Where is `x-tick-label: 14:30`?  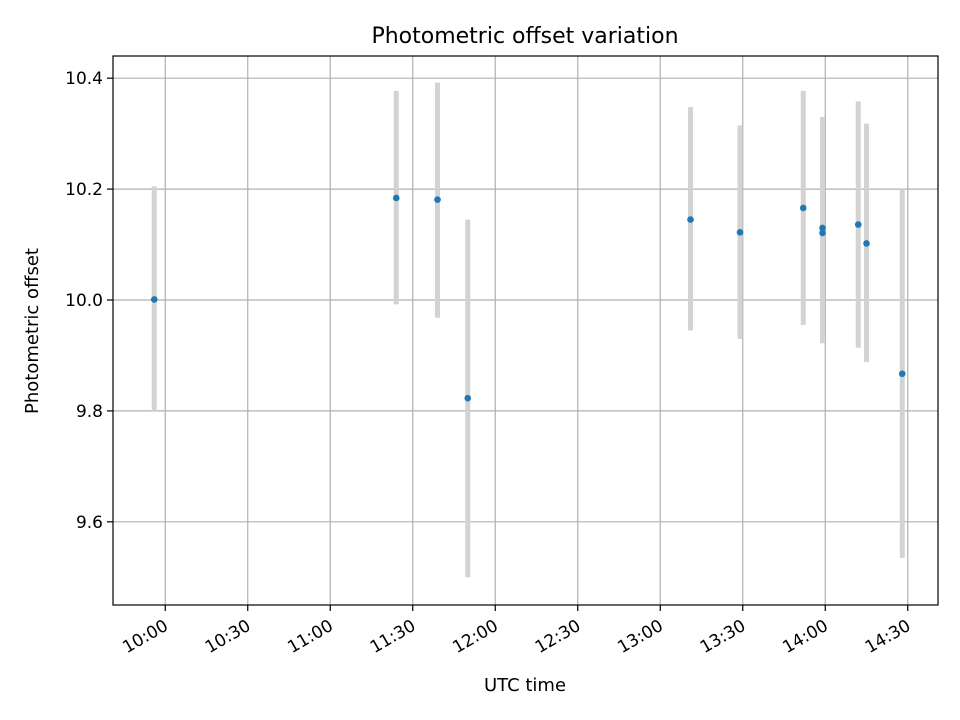 x-tick-label: 14:30 is located at coordinates (888, 637).